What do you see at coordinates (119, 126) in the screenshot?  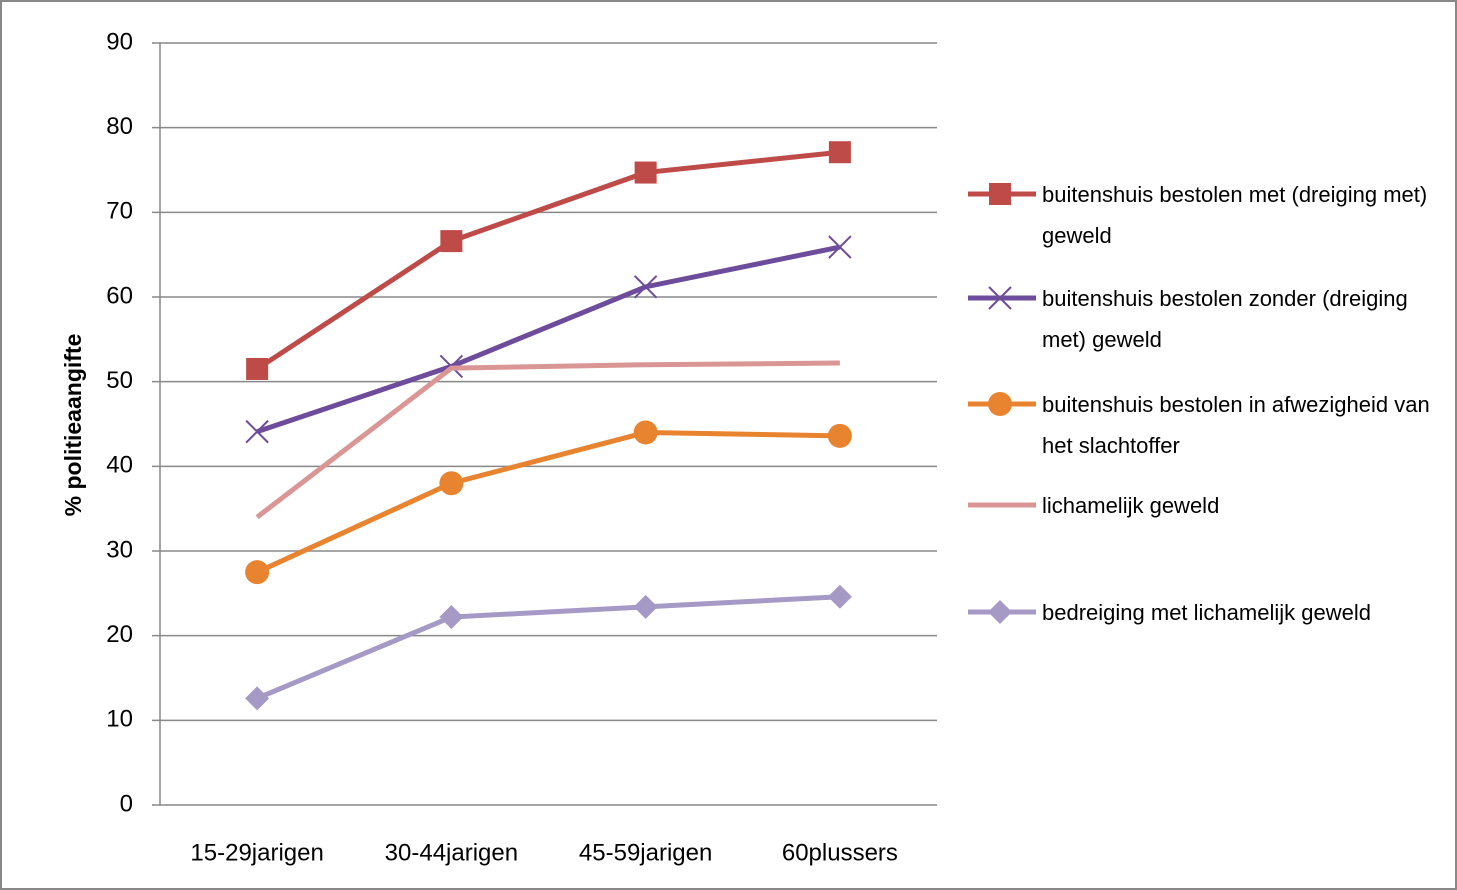 I see `y-tick-label: 80` at bounding box center [119, 126].